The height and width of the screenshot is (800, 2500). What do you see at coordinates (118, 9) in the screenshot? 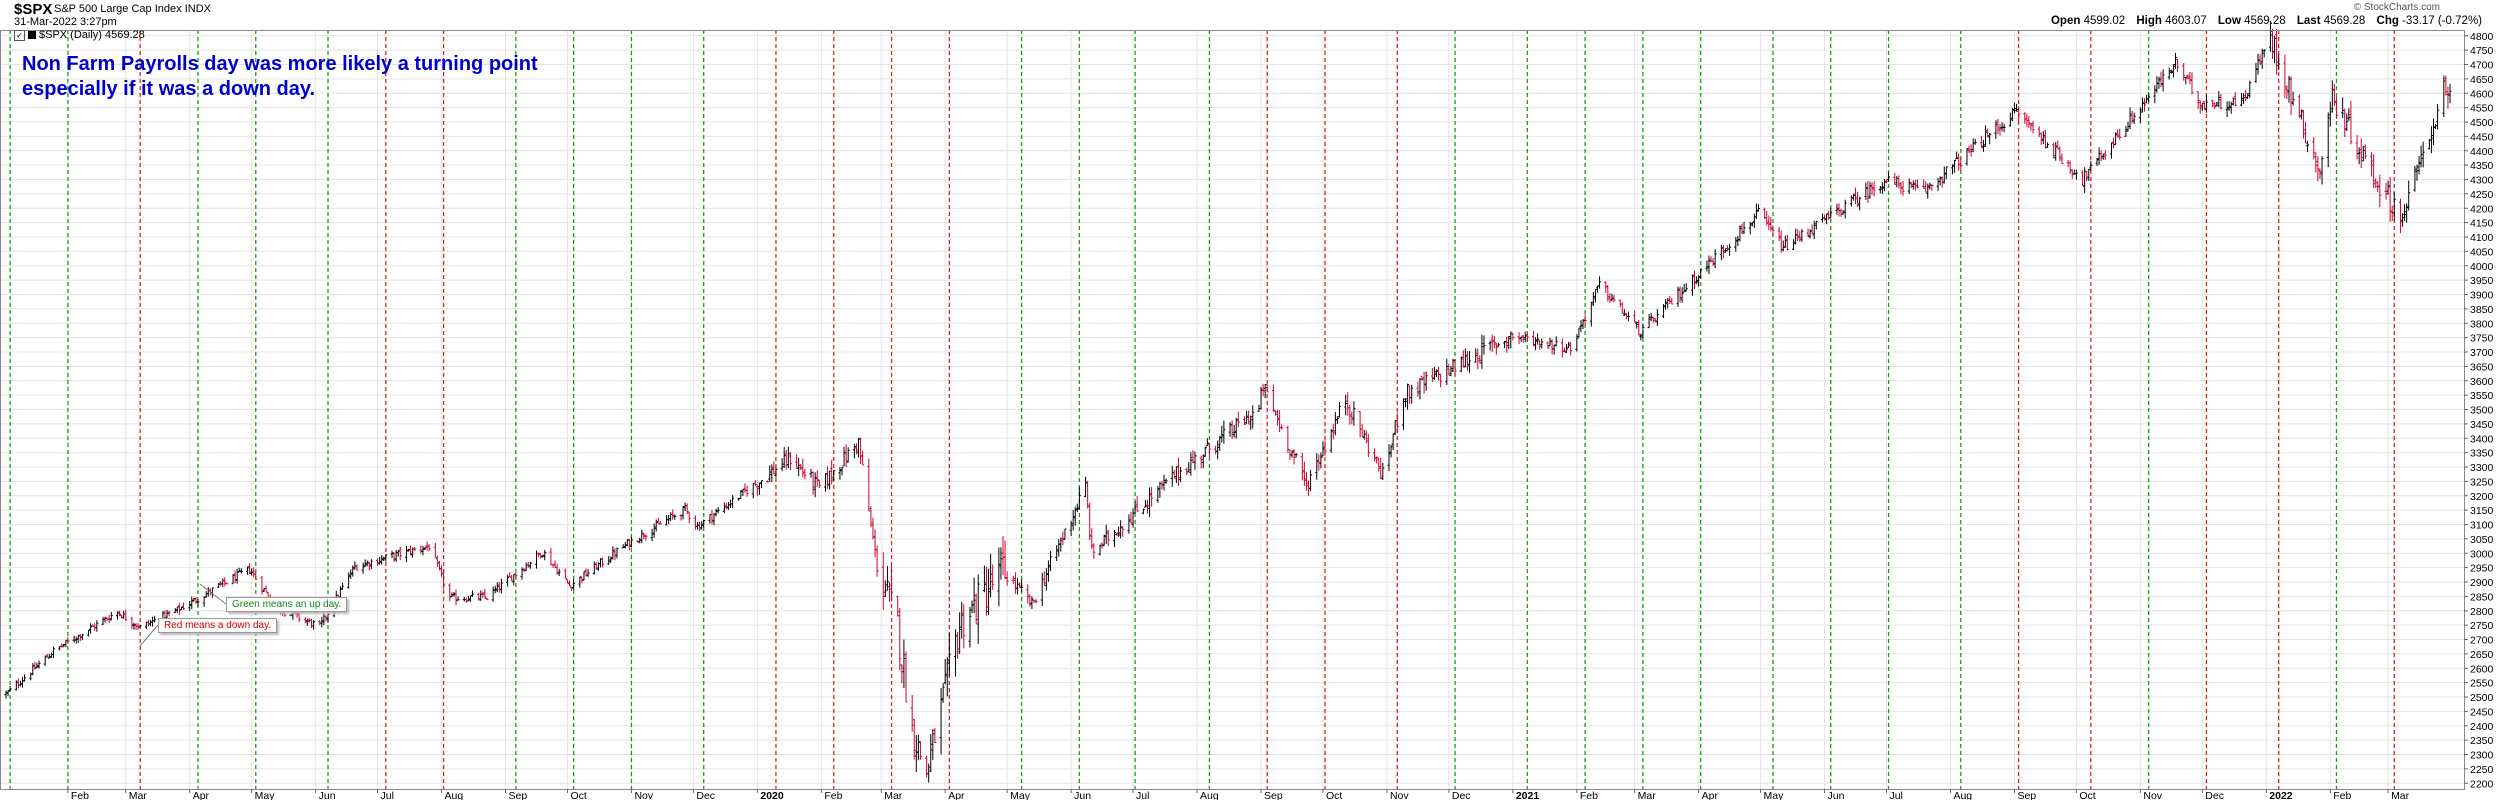
I see `symbol-fullname: S&P 500 Large Cap Index` at bounding box center [118, 9].